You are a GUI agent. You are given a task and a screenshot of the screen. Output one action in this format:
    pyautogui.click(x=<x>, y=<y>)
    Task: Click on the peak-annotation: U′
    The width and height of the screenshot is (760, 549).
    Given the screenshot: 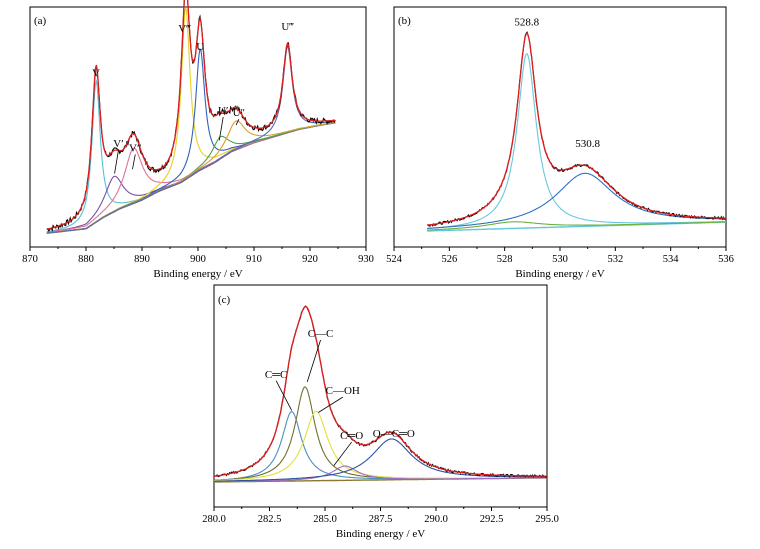 What is the action you would take?
    pyautogui.click(x=223, y=111)
    